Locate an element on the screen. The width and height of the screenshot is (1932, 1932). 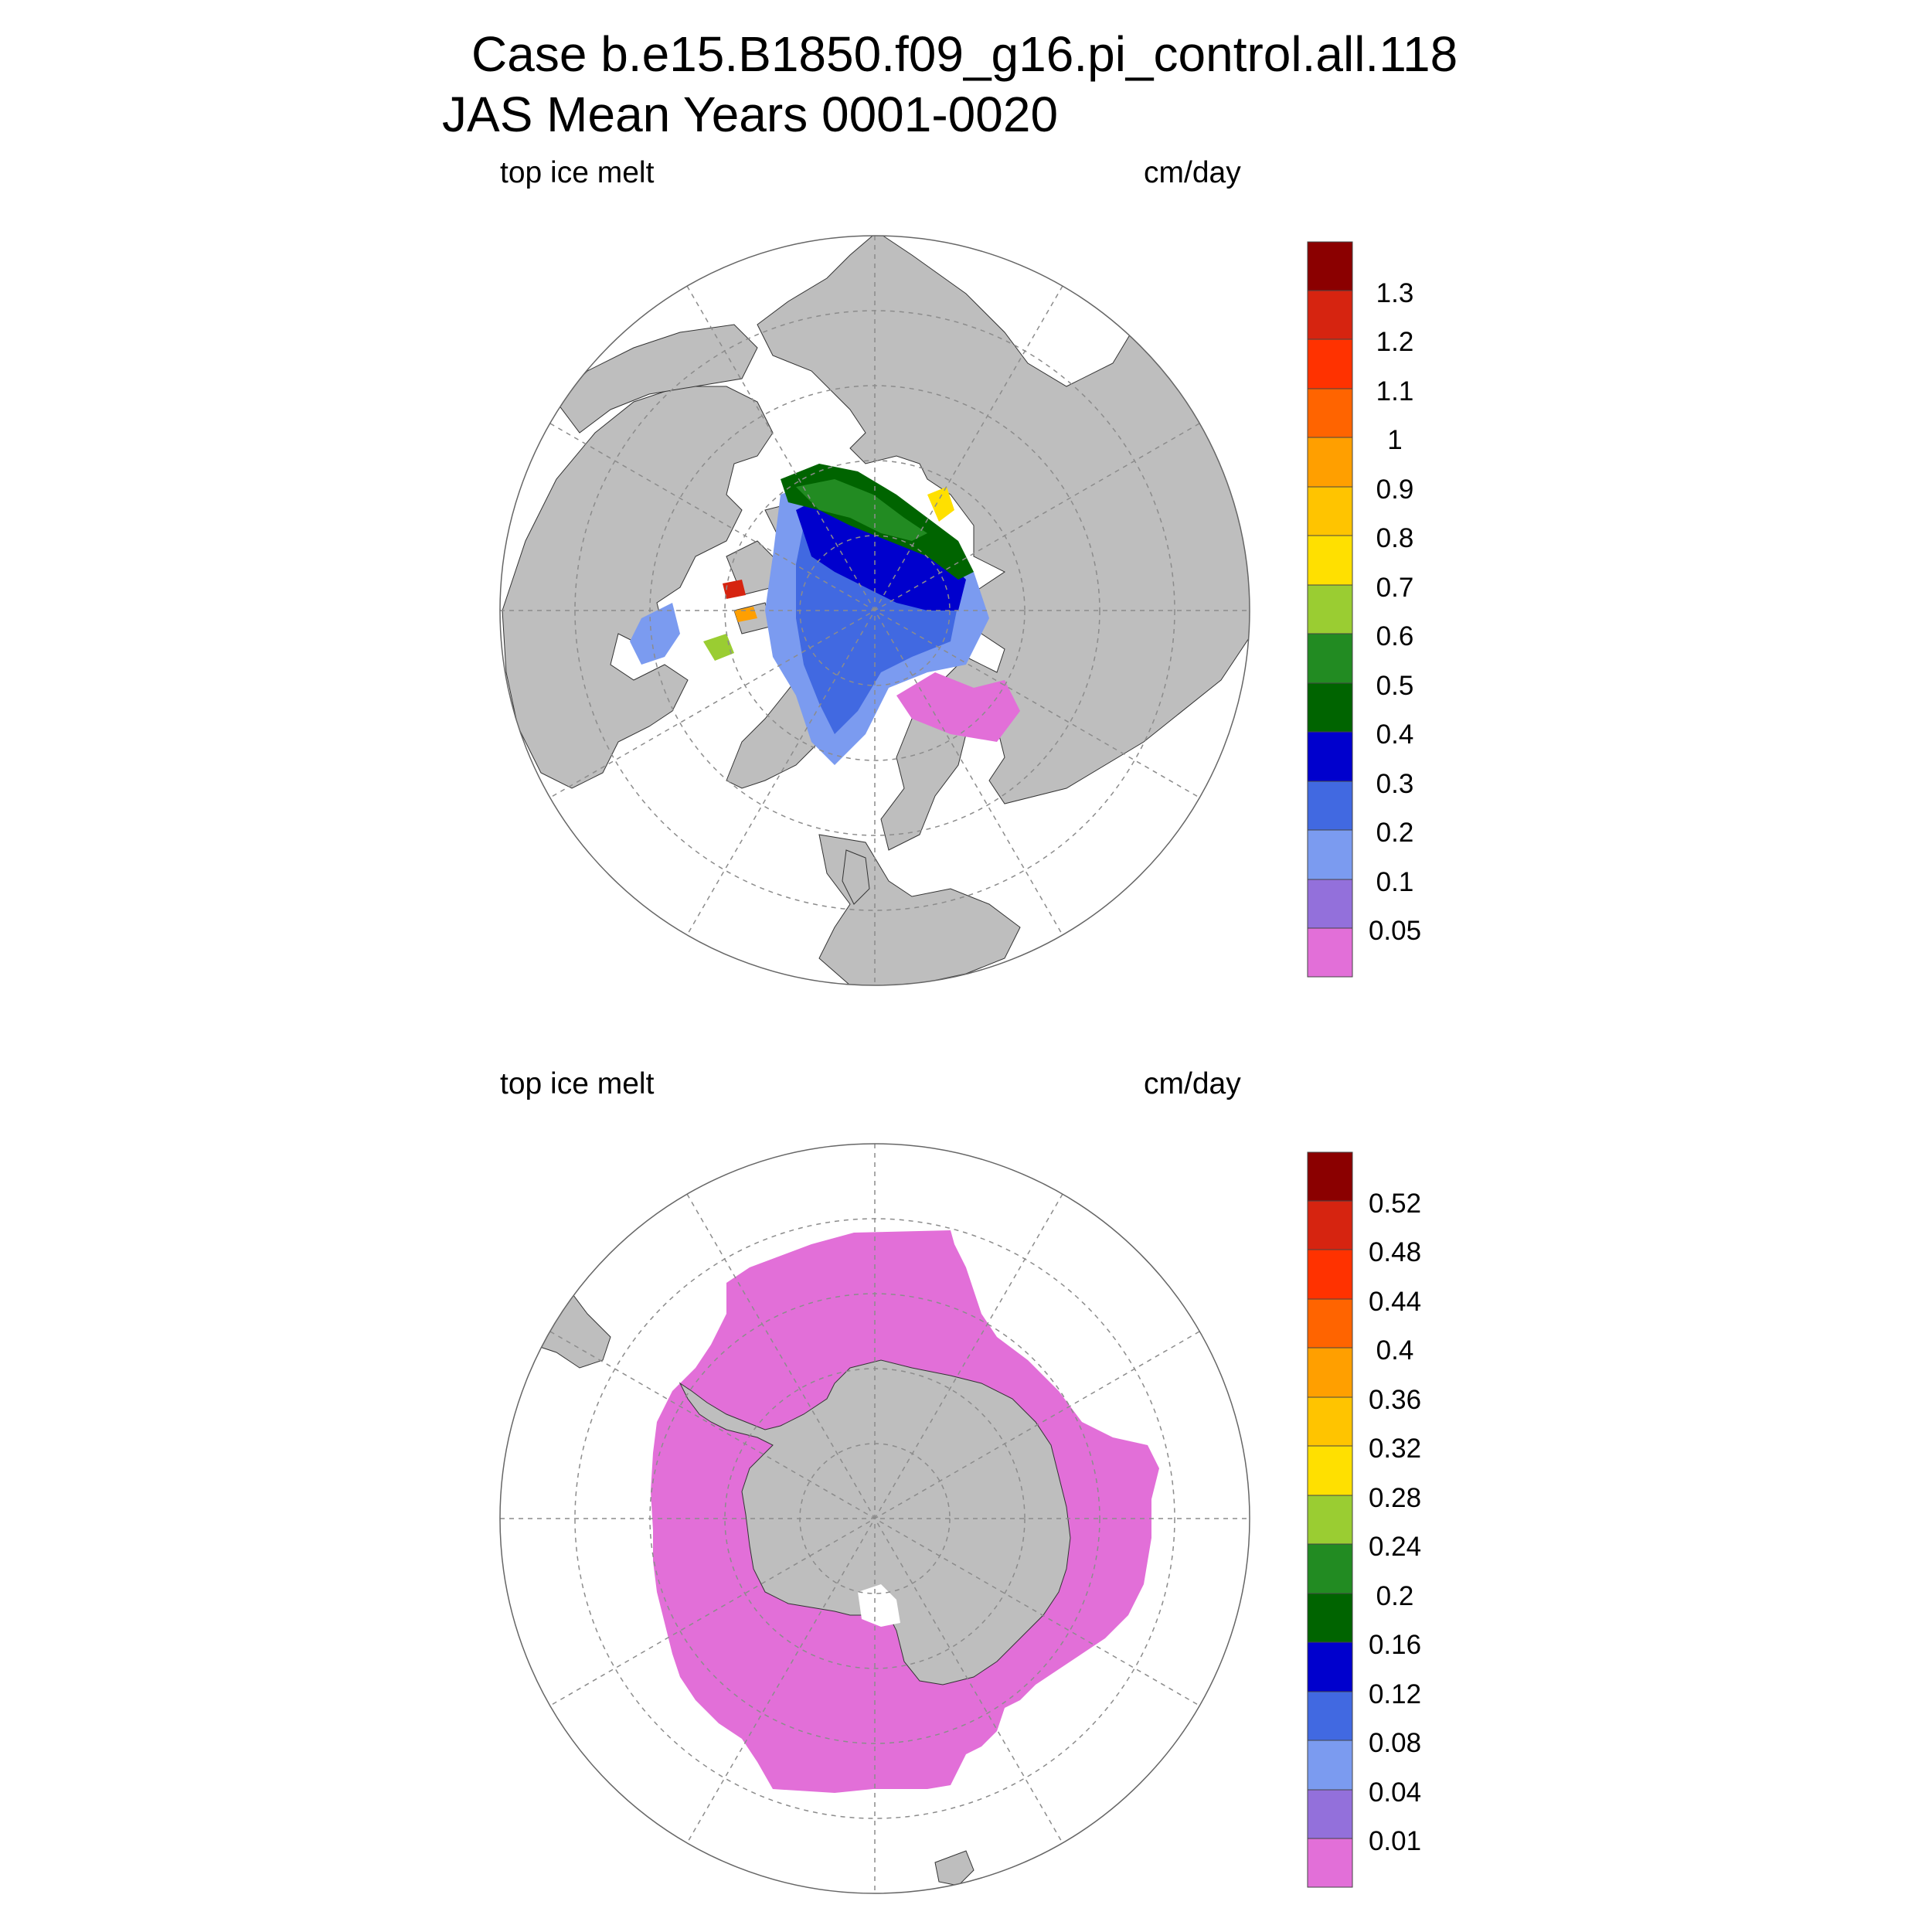
south-panel-variable-label: top ice melt is located at coordinates (578, 1084).